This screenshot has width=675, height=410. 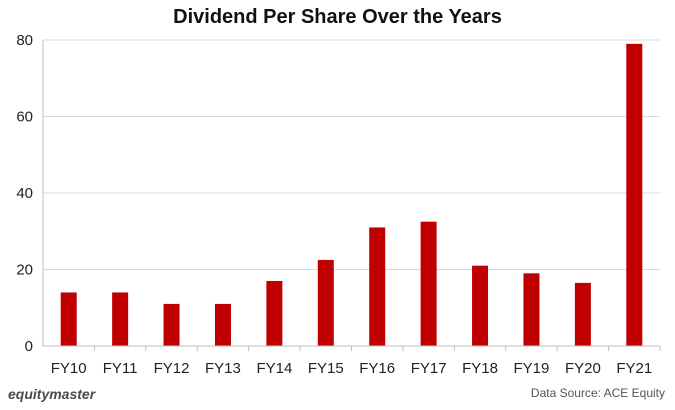 I want to click on bar-fy11, so click(x=120, y=319).